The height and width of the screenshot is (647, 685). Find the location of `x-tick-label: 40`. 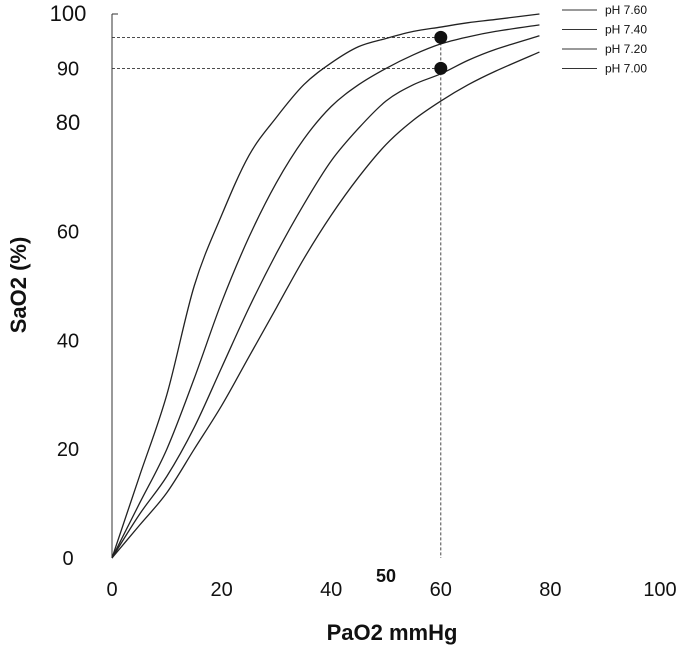

x-tick-label: 40 is located at coordinates (331, 590).